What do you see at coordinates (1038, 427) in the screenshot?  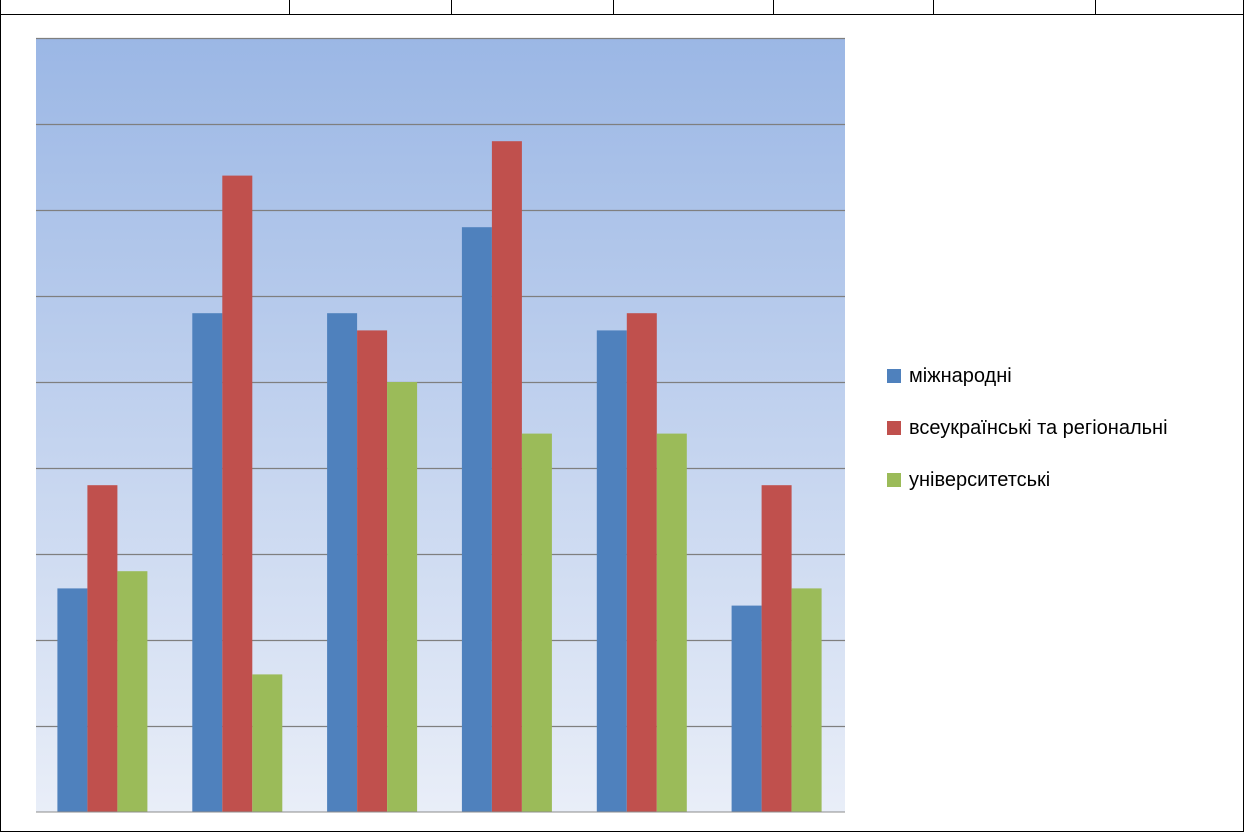 I see `legend-label: всеукраїнські та регіональні` at bounding box center [1038, 427].